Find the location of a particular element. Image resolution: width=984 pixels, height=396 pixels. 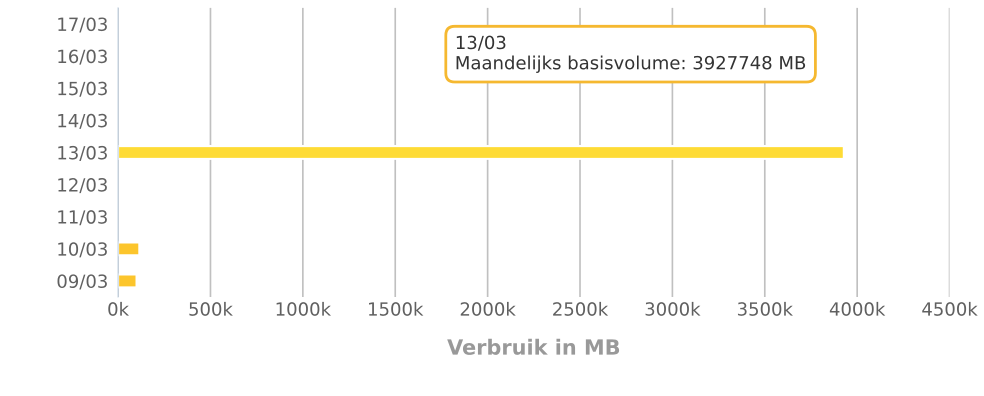

y-tick-label: 17/03 is located at coordinates (82, 25).